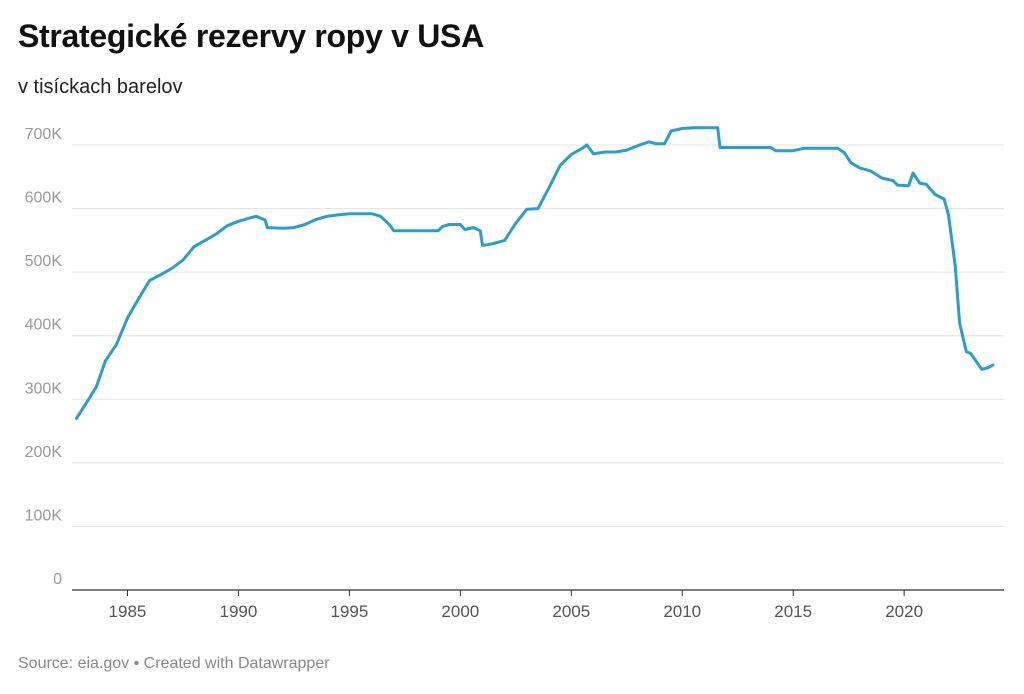 The width and height of the screenshot is (1024, 694). I want to click on y-tick-label: 400K, so click(44, 325).